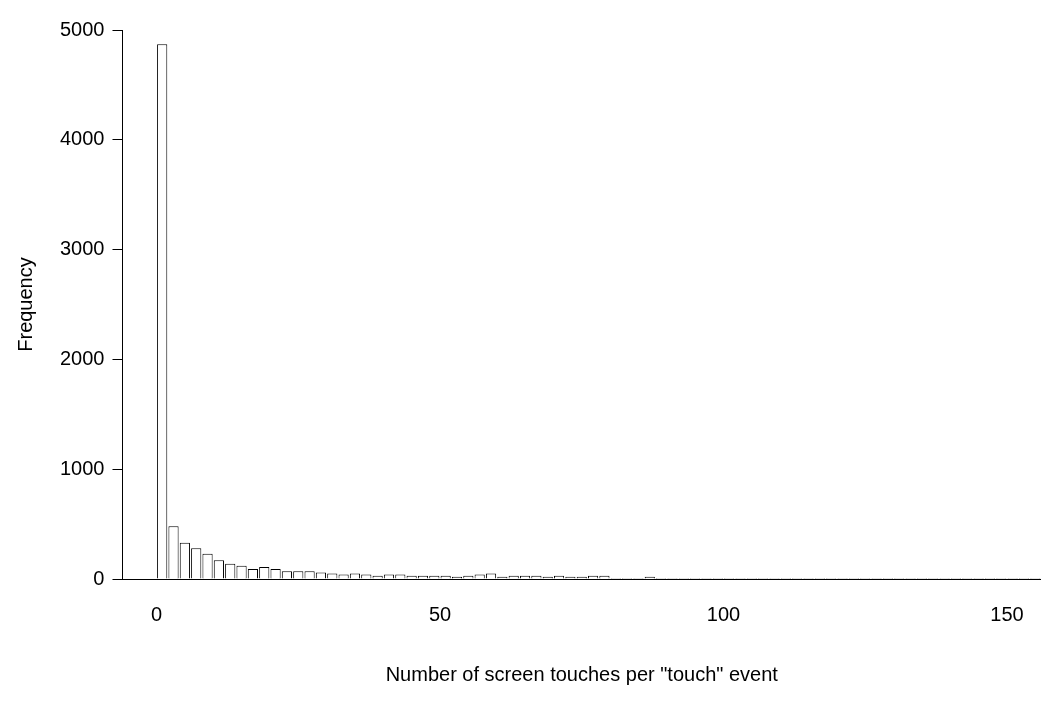 Image resolution: width=1041 pixels, height=701 pixels. I want to click on y-tick-label: 4000, so click(82, 138).